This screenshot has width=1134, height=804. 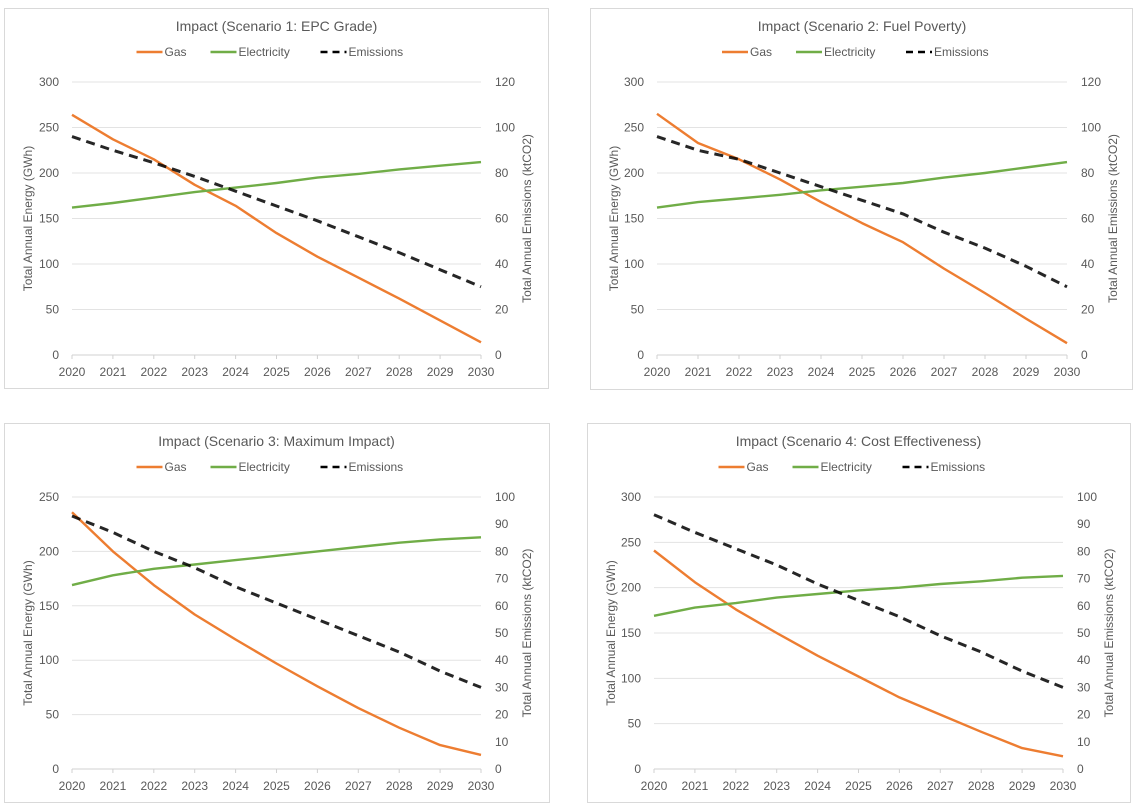 I want to click on chart-title: Impact (Scenario 3: Maximum Impact), so click(x=276, y=441).